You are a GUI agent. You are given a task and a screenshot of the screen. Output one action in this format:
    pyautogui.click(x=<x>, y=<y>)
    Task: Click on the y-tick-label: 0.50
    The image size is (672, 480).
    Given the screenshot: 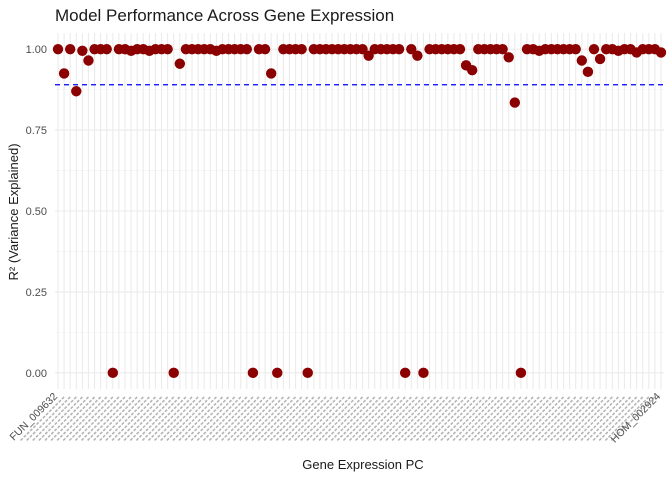 What is the action you would take?
    pyautogui.click(x=36, y=212)
    